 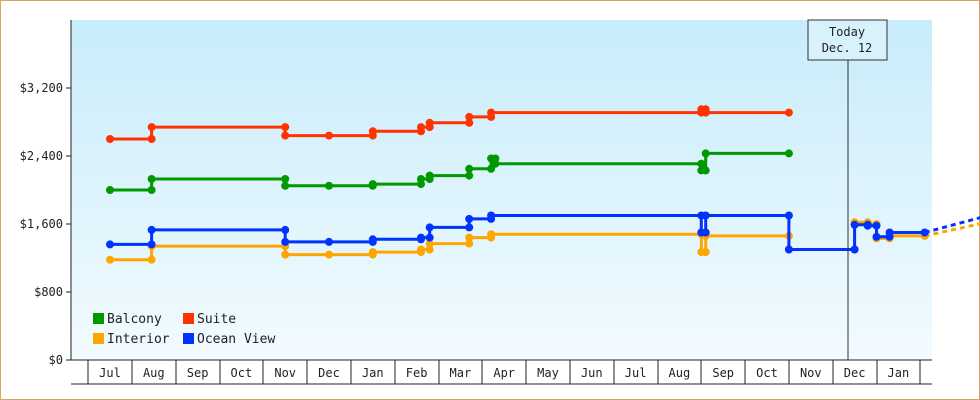 I want to click on y-axis: $0 $800 $1,600 $2,400 $3,200, so click(x=46, y=193).